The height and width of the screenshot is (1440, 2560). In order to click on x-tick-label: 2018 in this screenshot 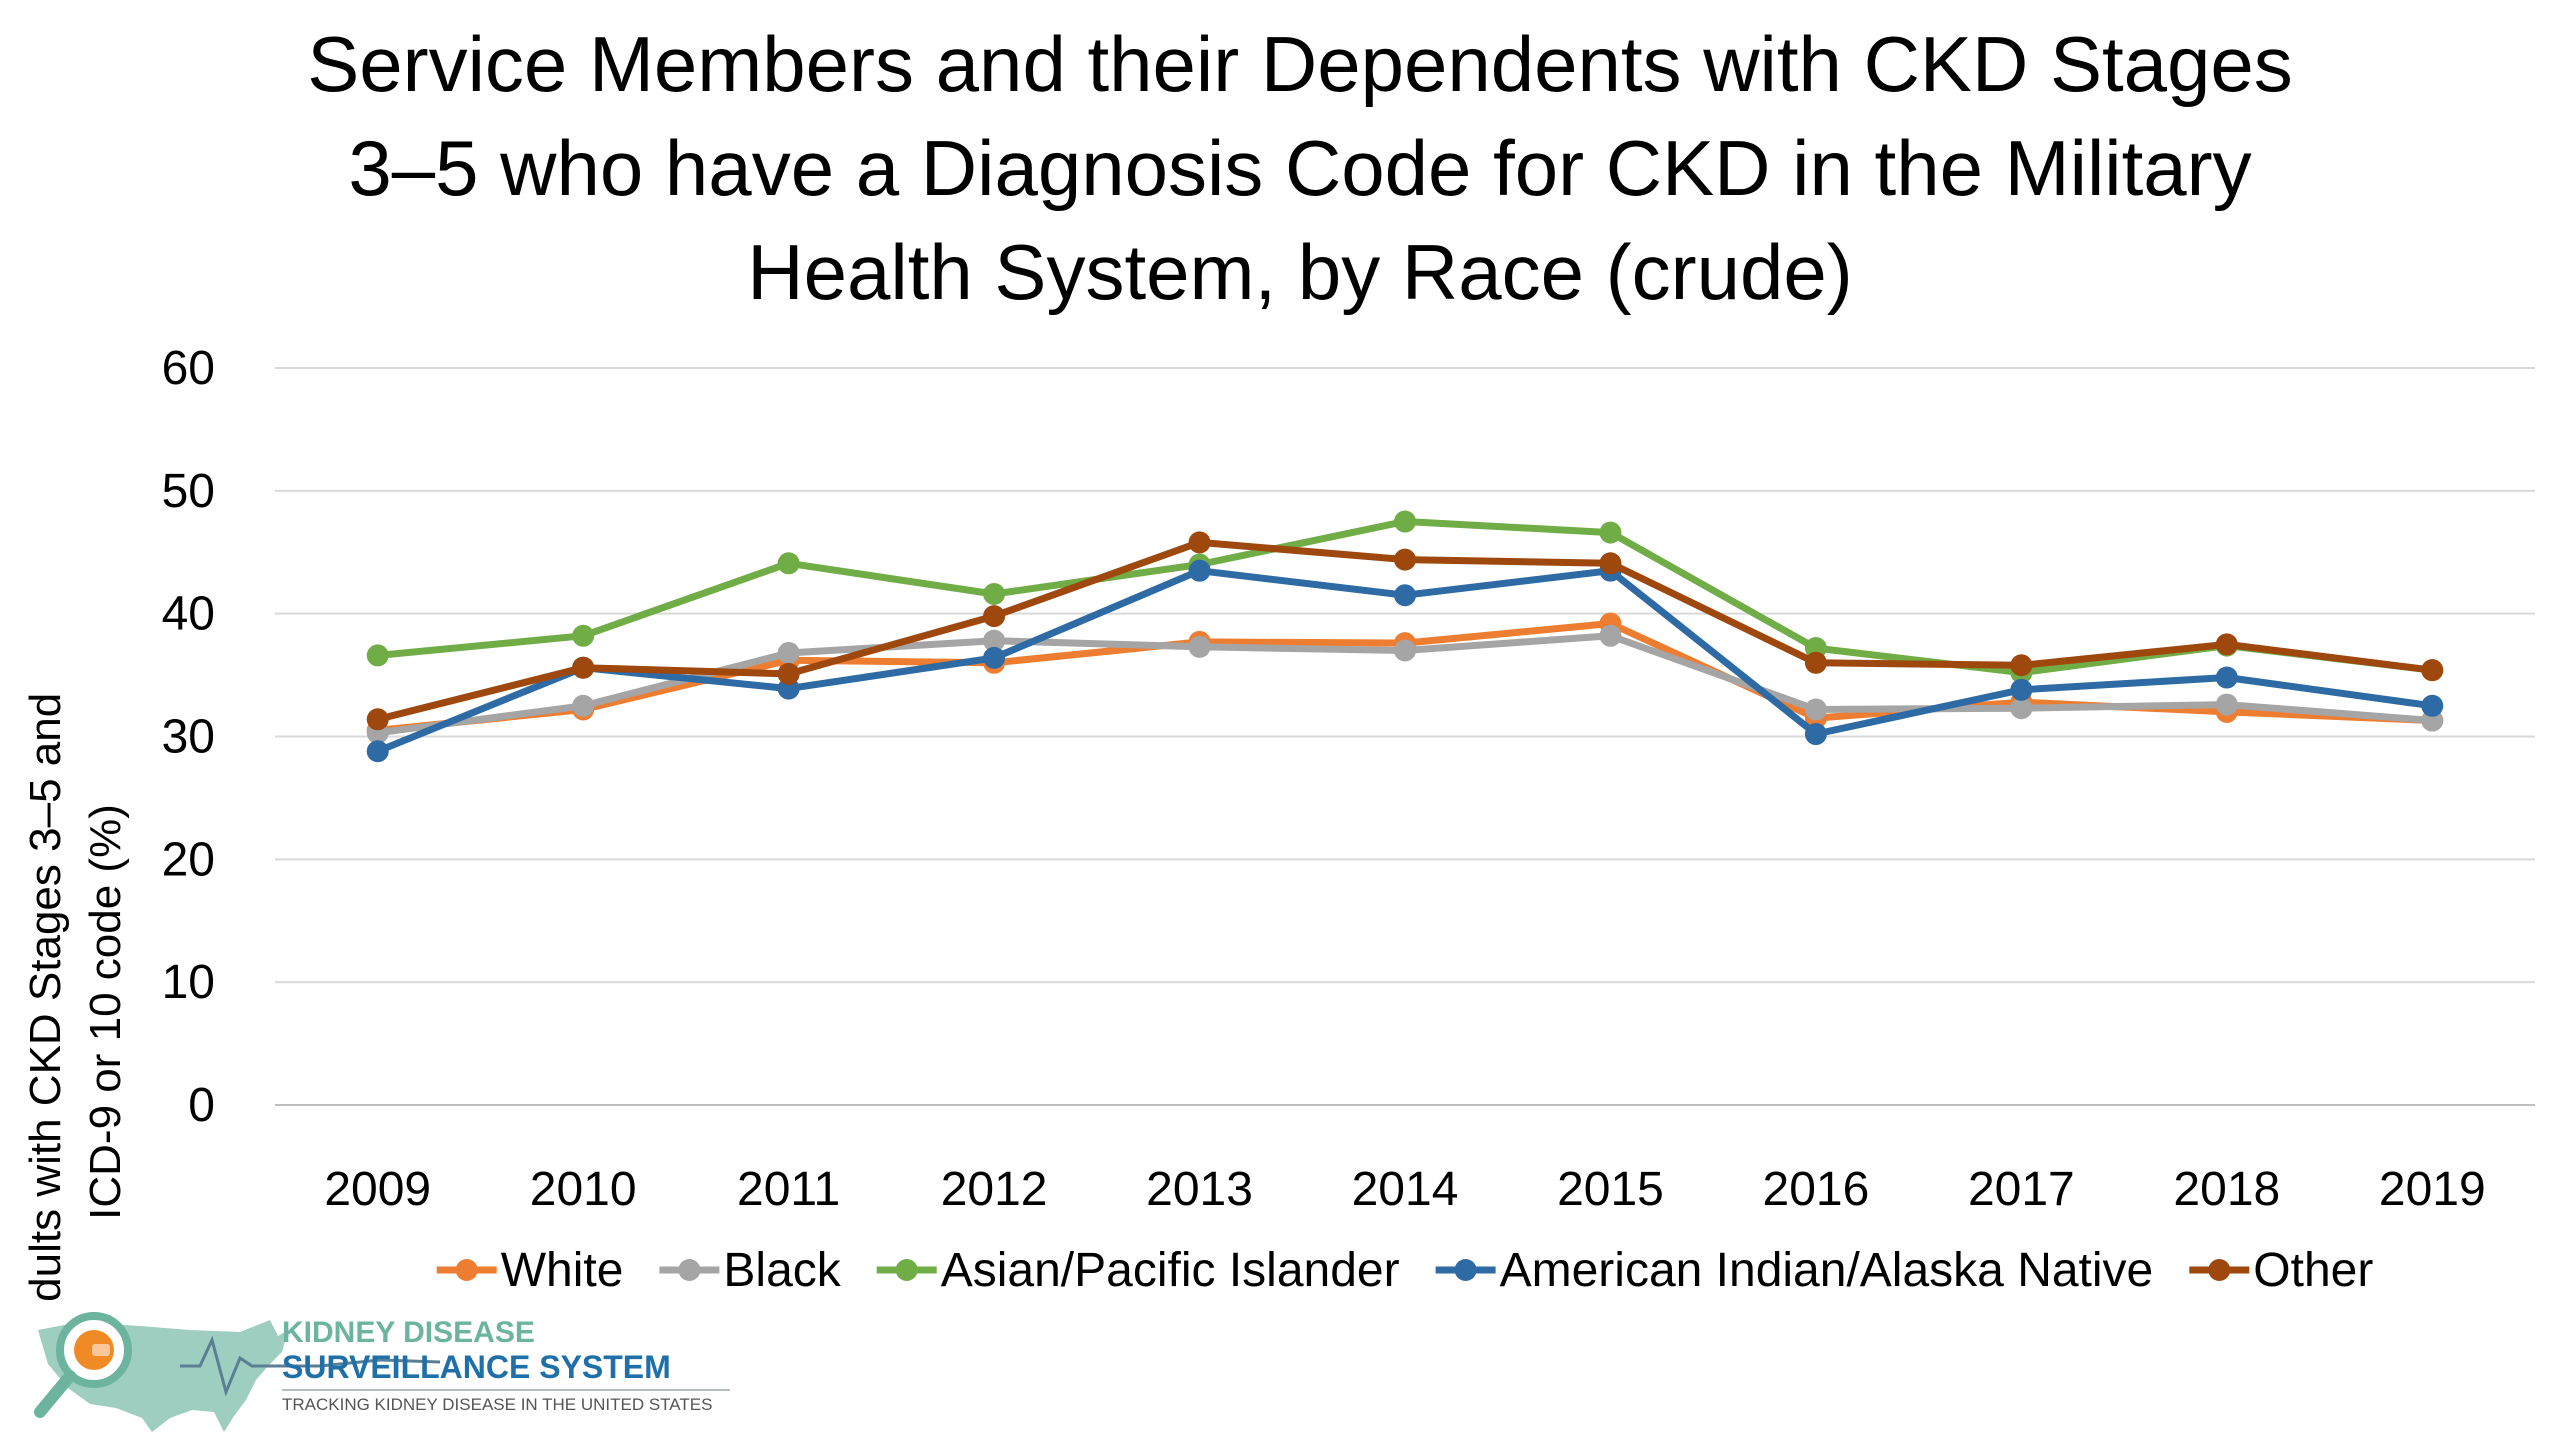, I will do `click(2226, 1189)`.